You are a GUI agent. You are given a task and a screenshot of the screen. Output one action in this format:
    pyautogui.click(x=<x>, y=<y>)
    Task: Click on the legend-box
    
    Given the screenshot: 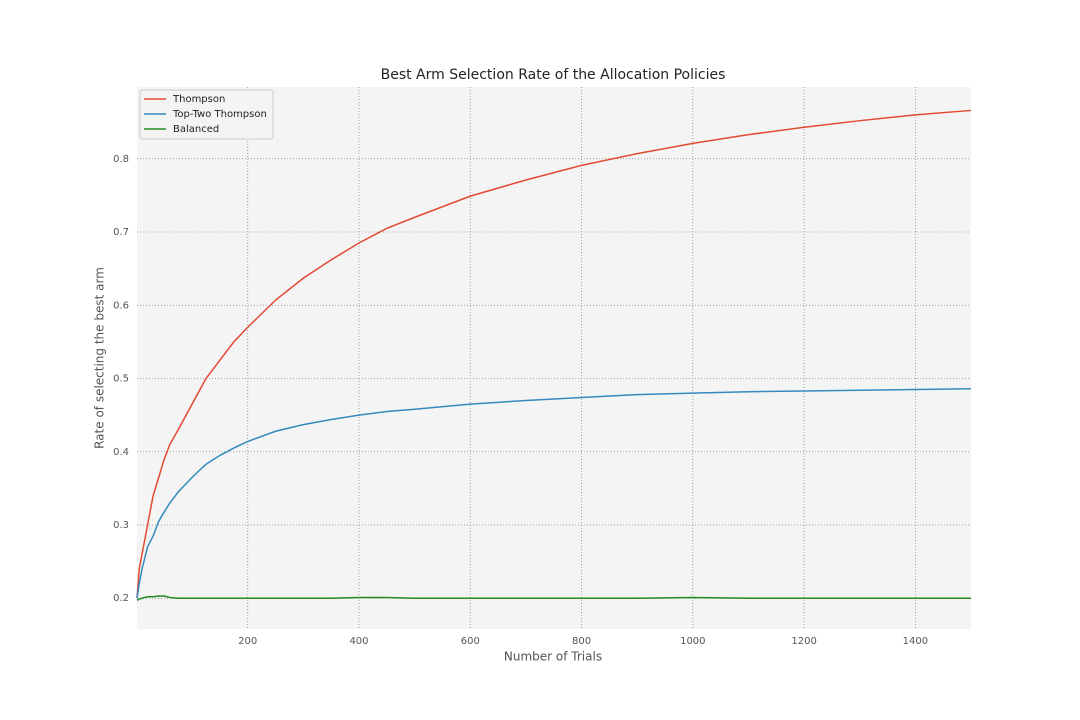 What is the action you would take?
    pyautogui.click(x=206, y=114)
    